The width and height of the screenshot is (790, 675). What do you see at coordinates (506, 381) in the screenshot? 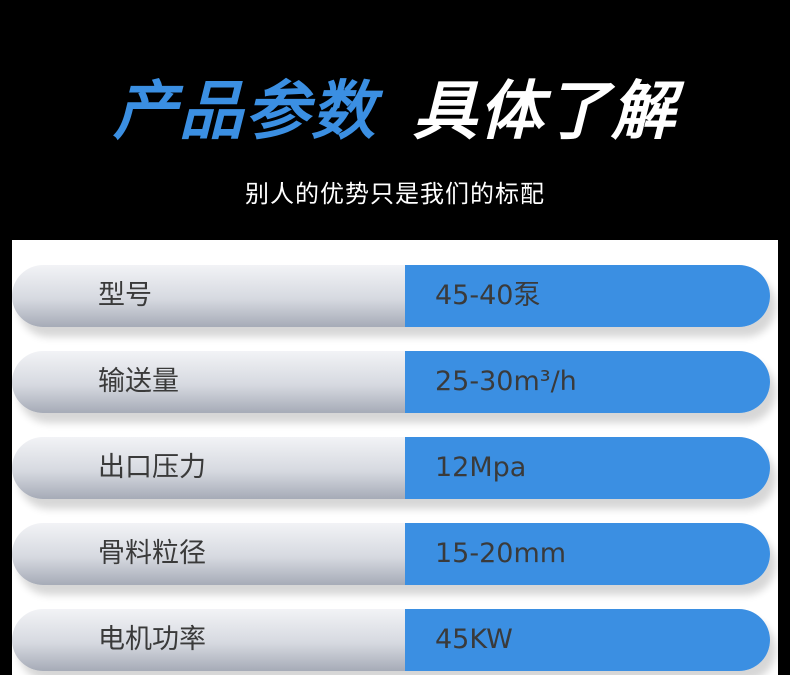
I see `spec-value: 25-30m³/h` at bounding box center [506, 381].